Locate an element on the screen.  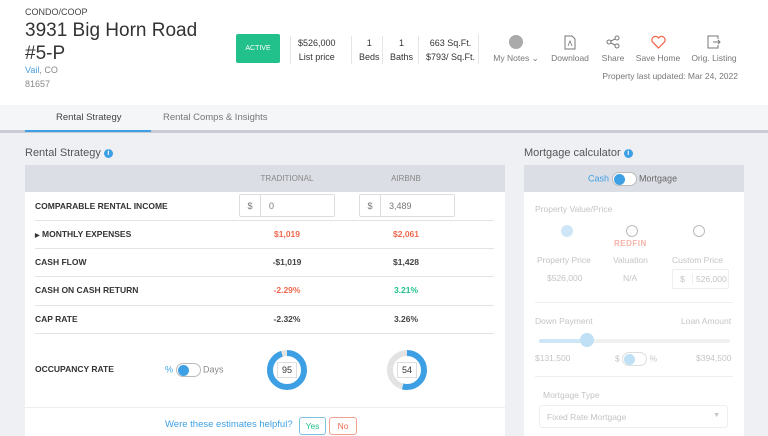
table-header is located at coordinates (265, 178).